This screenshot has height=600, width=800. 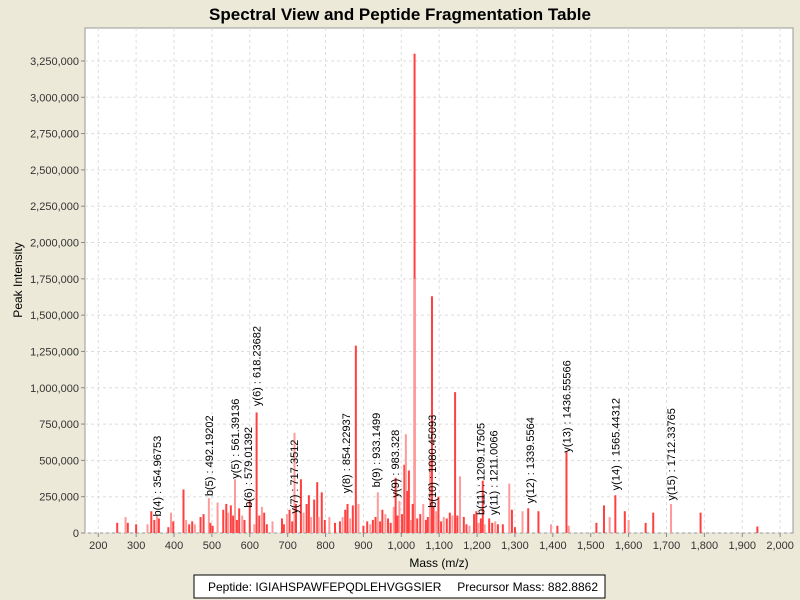 I want to click on x-tick-label: 1,400, so click(x=553, y=546).